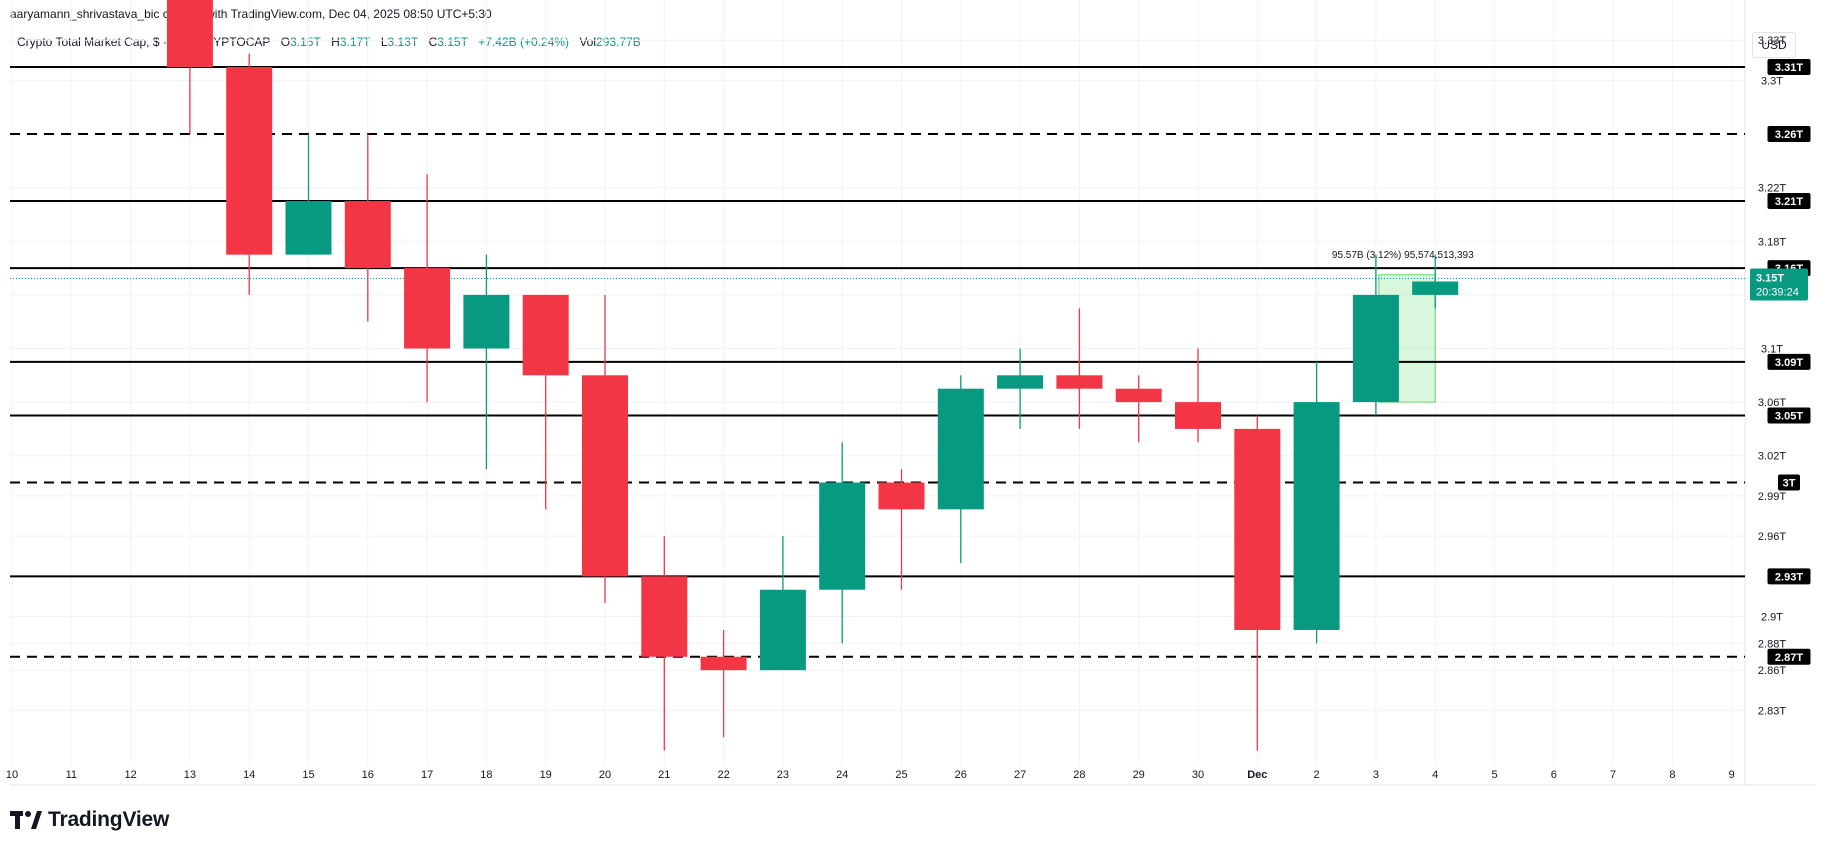 This screenshot has height=849, width=1825. I want to click on time-tick-label: 30, so click(1198, 775).